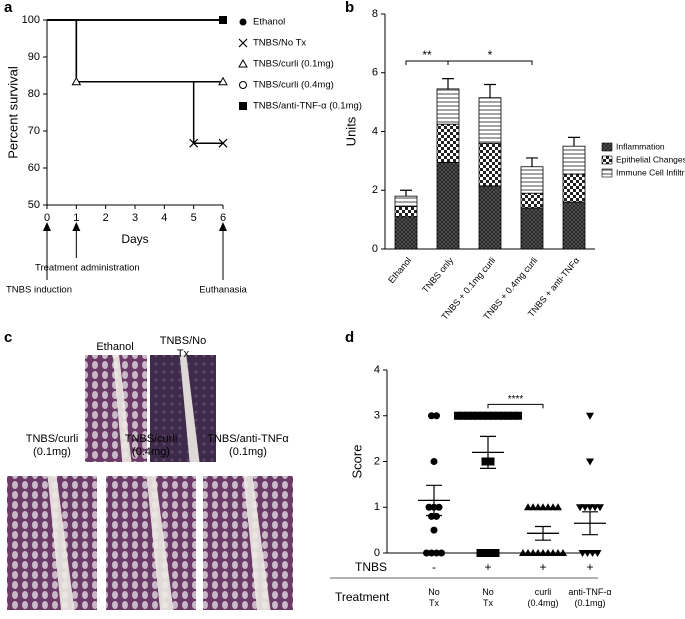 The image size is (685, 619). What do you see at coordinates (183, 341) in the screenshot?
I see `title-line: TNBS/No` at bounding box center [183, 341].